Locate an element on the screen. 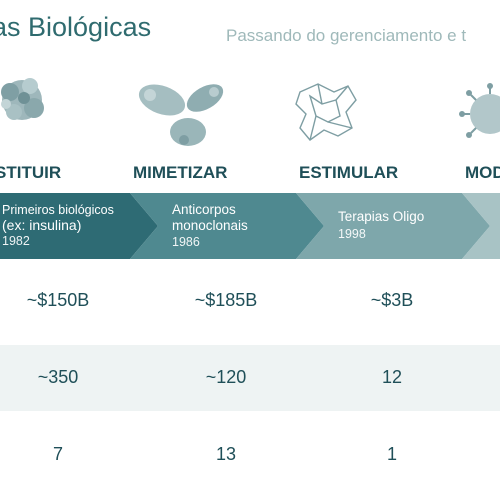 The height and width of the screenshot is (500, 500). cell-market-3: ~$3B is located at coordinates (392, 300).